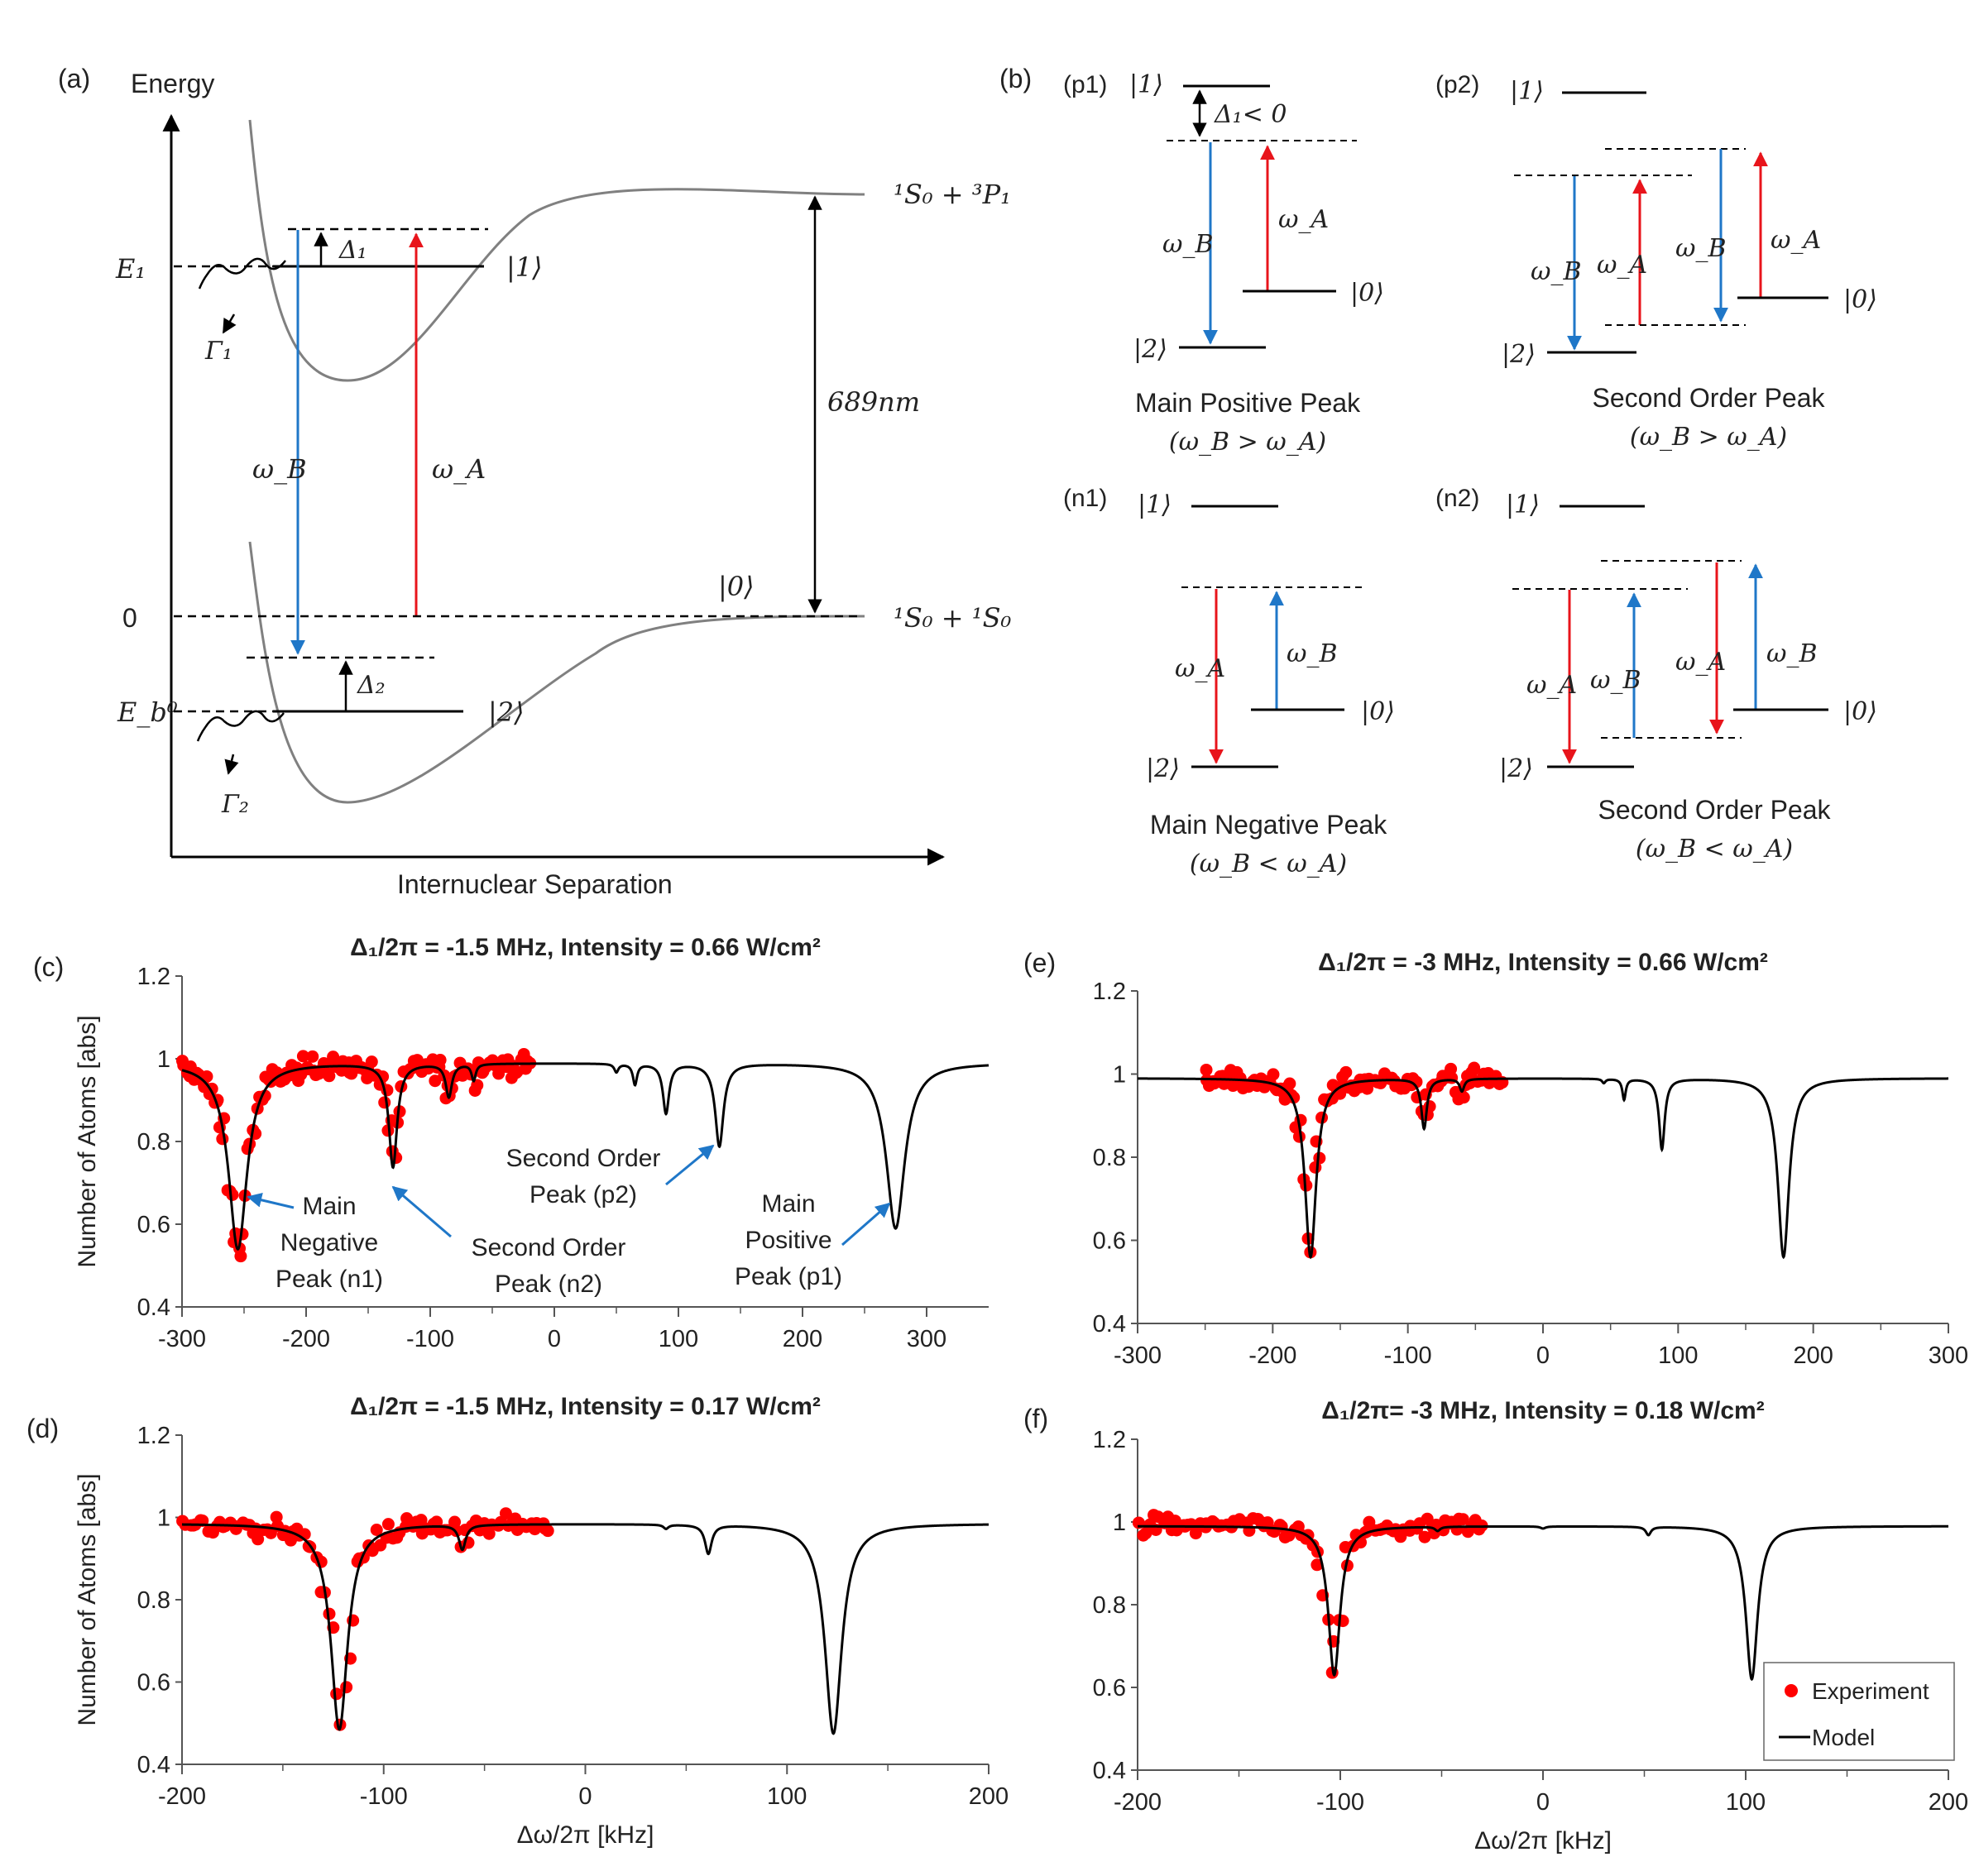 The width and height of the screenshot is (1979, 1876). What do you see at coordinates (1519, 354) in the screenshot?
I see `p2-state2: |2⟩` at bounding box center [1519, 354].